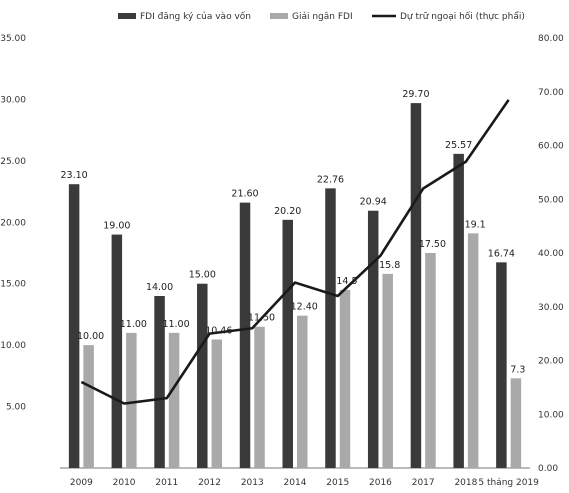  What do you see at coordinates (166, 483) in the screenshot?
I see `x-tick-label: 2011` at bounding box center [166, 483].